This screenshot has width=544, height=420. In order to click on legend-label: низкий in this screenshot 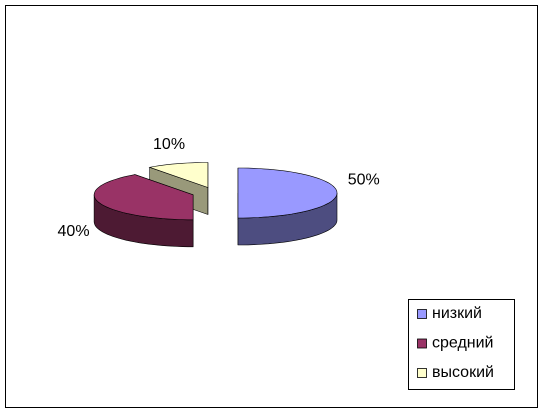, I will do `click(457, 313)`.